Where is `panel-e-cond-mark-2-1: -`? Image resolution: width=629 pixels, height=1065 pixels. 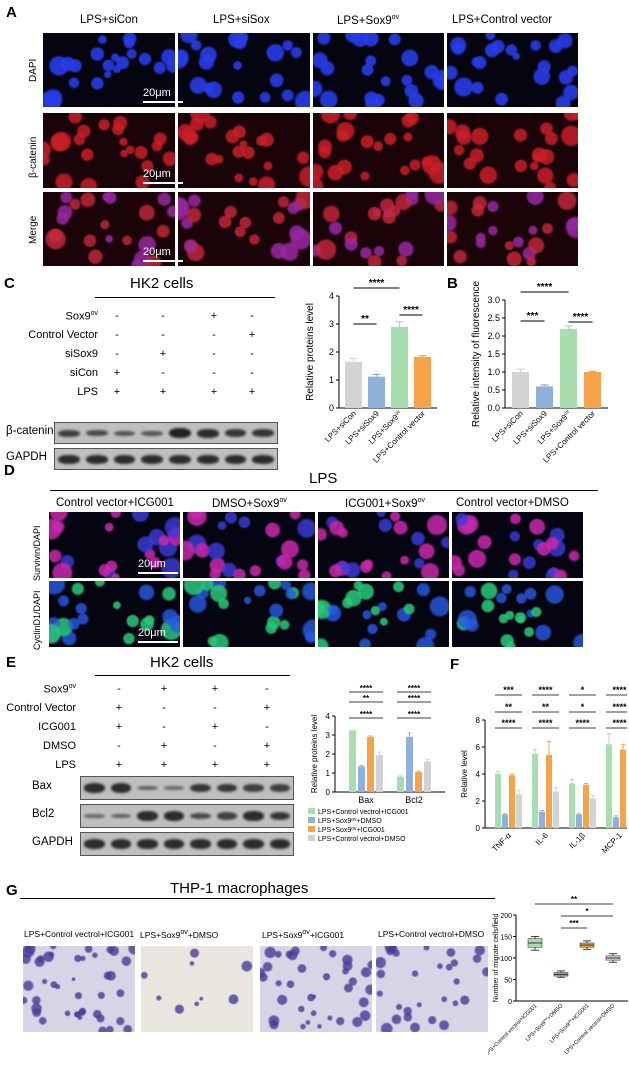 panel-e-cond-mark-2-1: - is located at coordinates (164, 727).